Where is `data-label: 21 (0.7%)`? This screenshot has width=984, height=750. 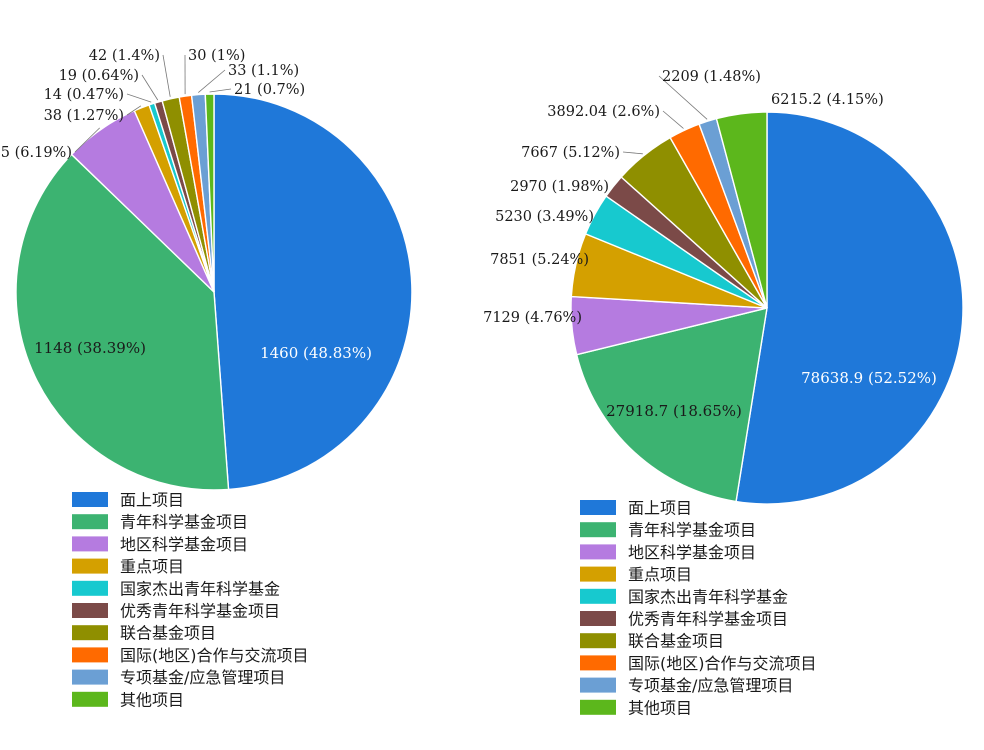
data-label: 21 (0.7%) is located at coordinates (269, 90).